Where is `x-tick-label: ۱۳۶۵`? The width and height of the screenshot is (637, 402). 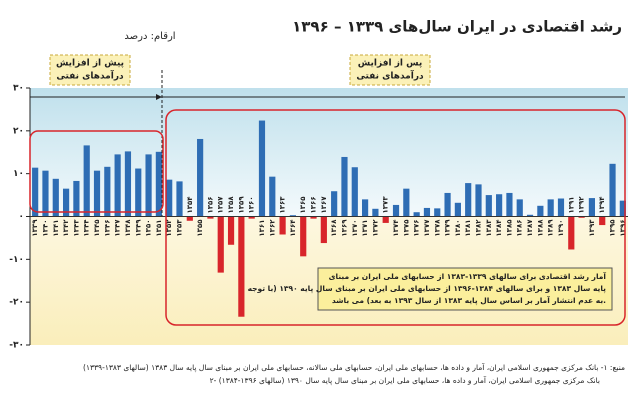 x-tick-label: ۱۳۶۵ is located at coordinates (303, 205).